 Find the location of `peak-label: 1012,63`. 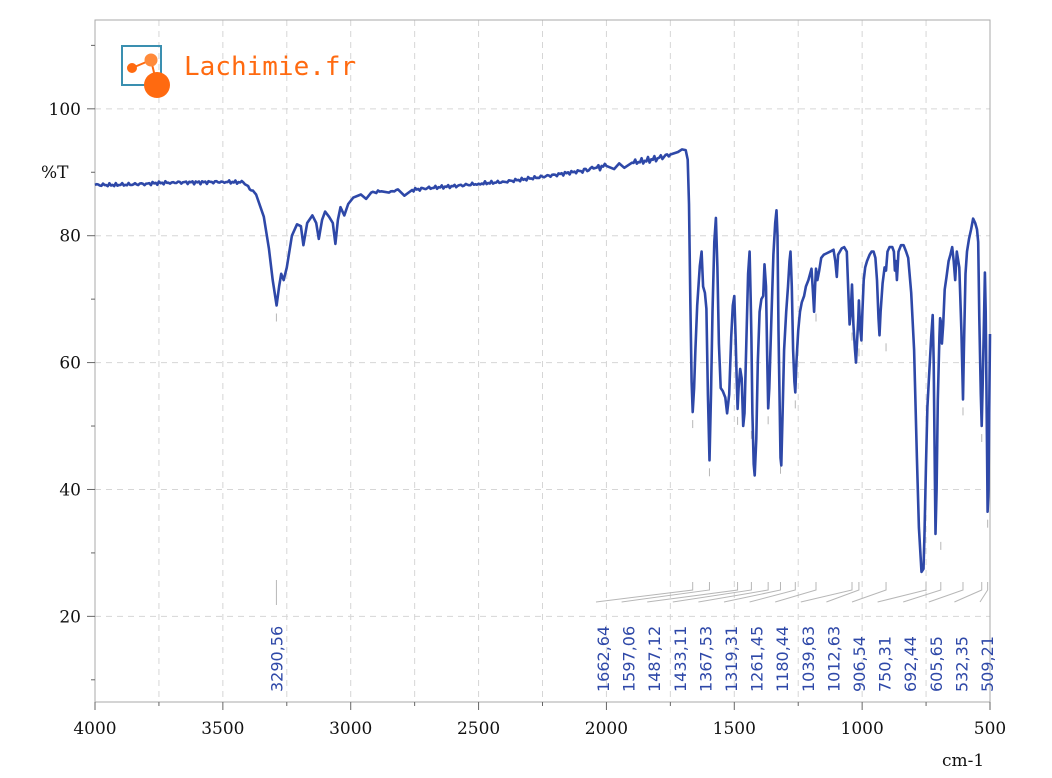

peak-label: 1012,63 is located at coordinates (833, 659).